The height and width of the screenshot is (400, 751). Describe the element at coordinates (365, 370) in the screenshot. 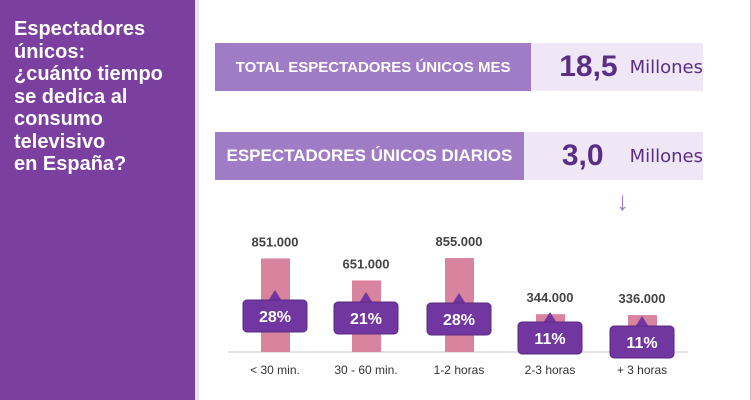

I see `category-label: 30 - 60 min.` at that location.